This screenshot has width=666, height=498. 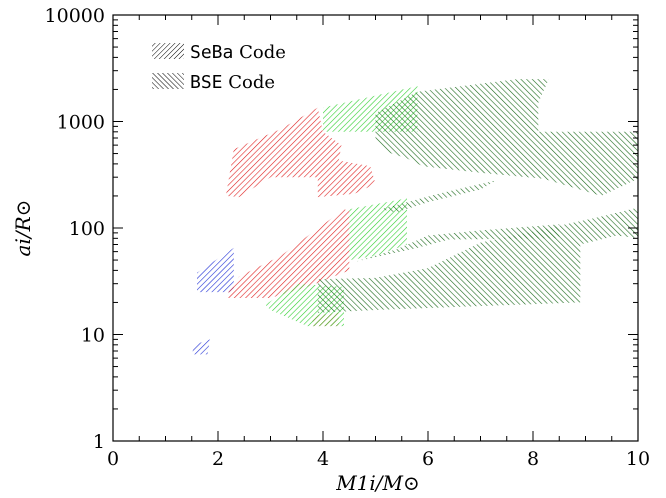 I want to click on x-axis-label: M1i/M⊙, so click(x=377, y=483).